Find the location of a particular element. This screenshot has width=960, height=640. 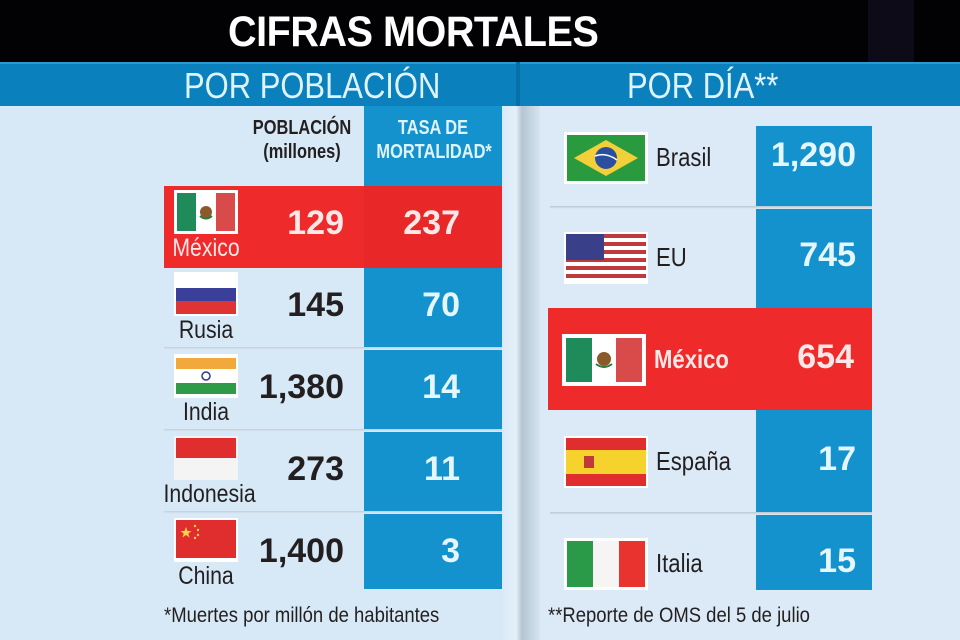

table-row-mexico: México 129 237 is located at coordinates (333, 227).